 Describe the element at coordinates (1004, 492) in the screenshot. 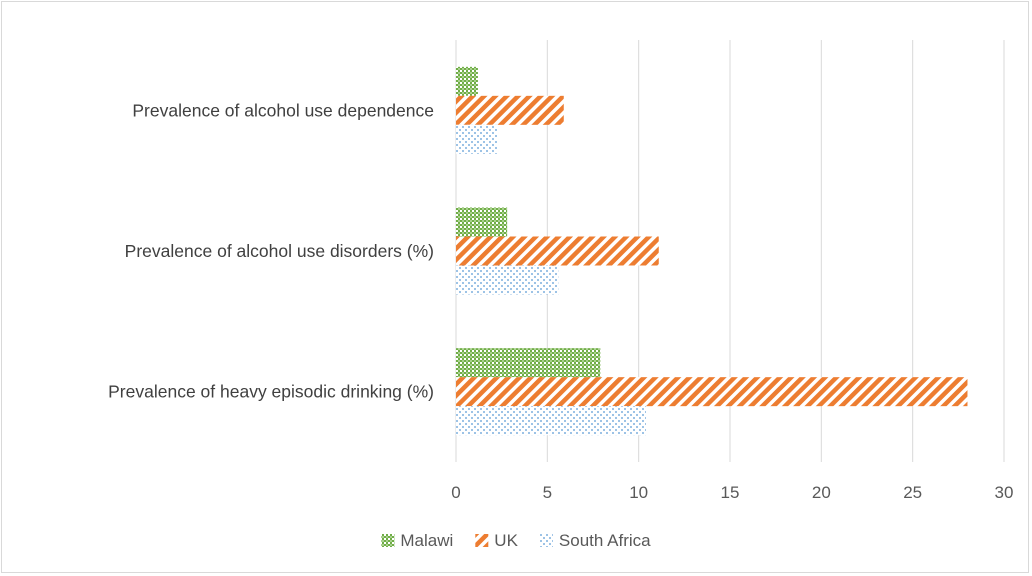

I see `x-tick-label: 30` at that location.